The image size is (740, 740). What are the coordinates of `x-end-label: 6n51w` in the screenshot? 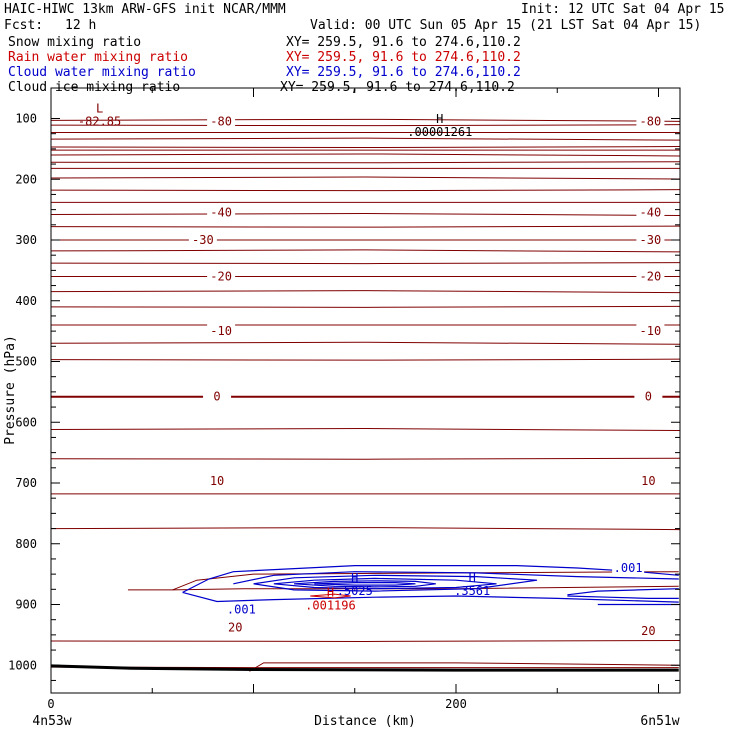 It's located at (659, 721).